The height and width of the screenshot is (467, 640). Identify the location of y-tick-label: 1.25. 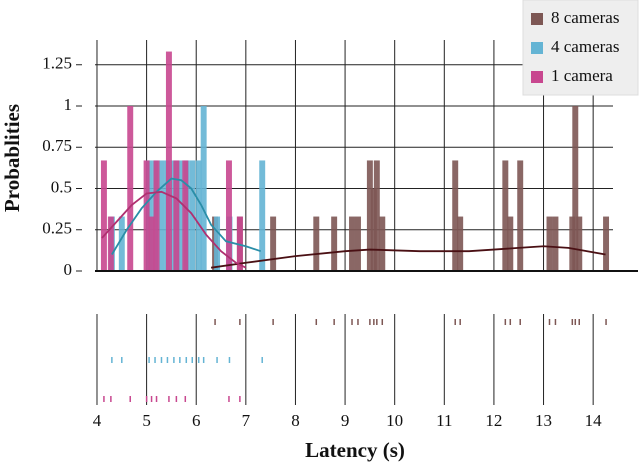
(57, 63).